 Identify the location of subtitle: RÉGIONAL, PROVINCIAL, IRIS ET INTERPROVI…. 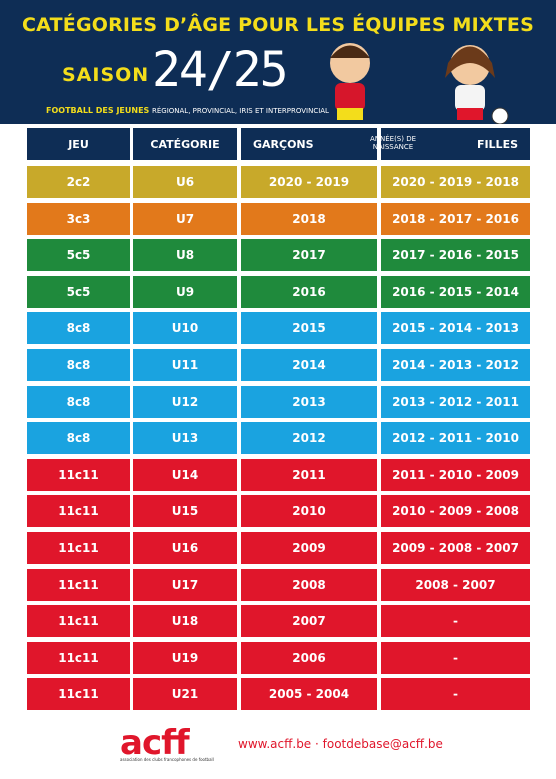
(240, 111).